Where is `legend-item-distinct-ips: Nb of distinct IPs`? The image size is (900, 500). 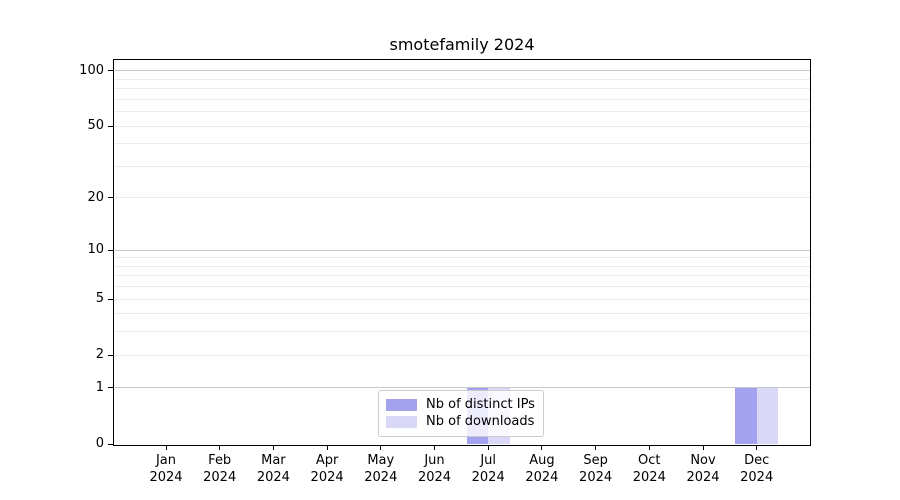 legend-item-distinct-ips: Nb of distinct IPs is located at coordinates (460, 405).